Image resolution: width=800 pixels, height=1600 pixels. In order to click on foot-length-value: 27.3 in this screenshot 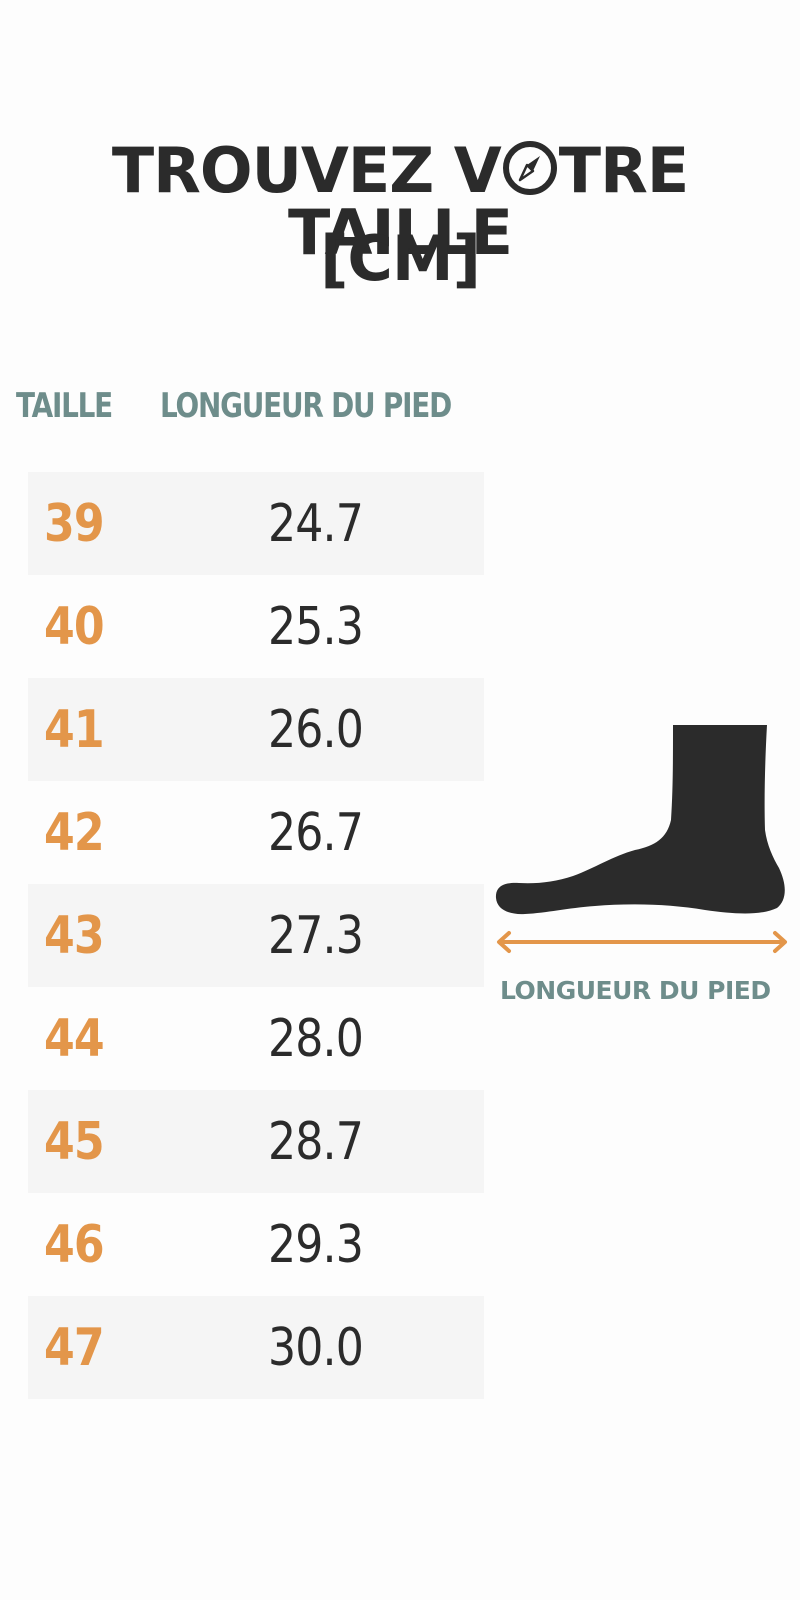, I will do `click(316, 935)`.